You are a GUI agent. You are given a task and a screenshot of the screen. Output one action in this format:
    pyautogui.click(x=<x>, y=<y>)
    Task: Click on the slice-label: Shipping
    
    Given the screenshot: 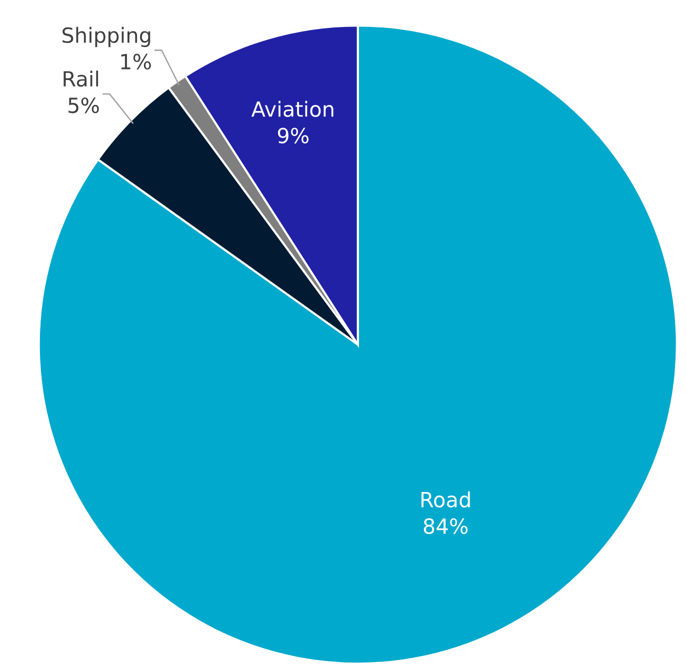 What is the action you would take?
    pyautogui.click(x=106, y=37)
    